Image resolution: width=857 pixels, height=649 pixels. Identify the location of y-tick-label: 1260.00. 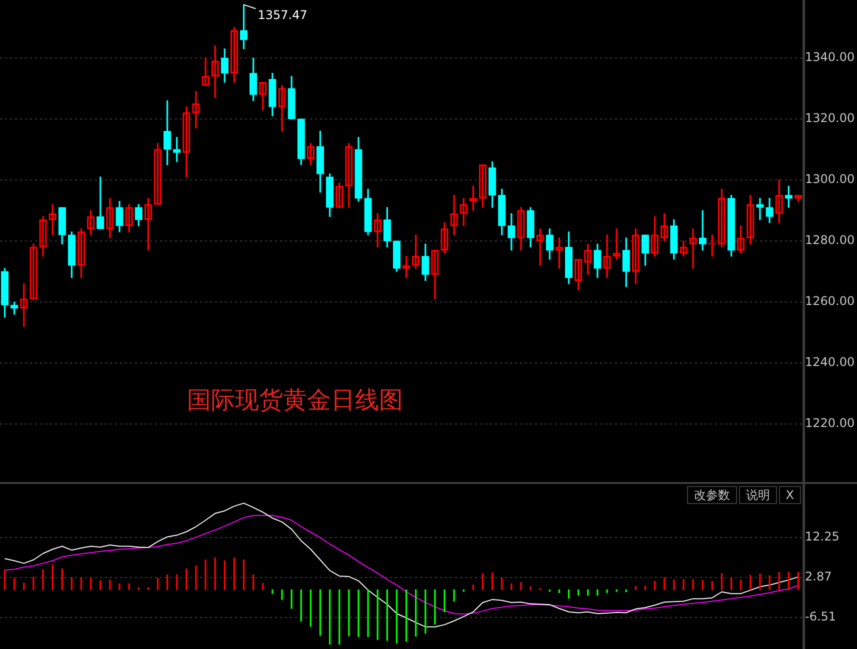
(830, 301).